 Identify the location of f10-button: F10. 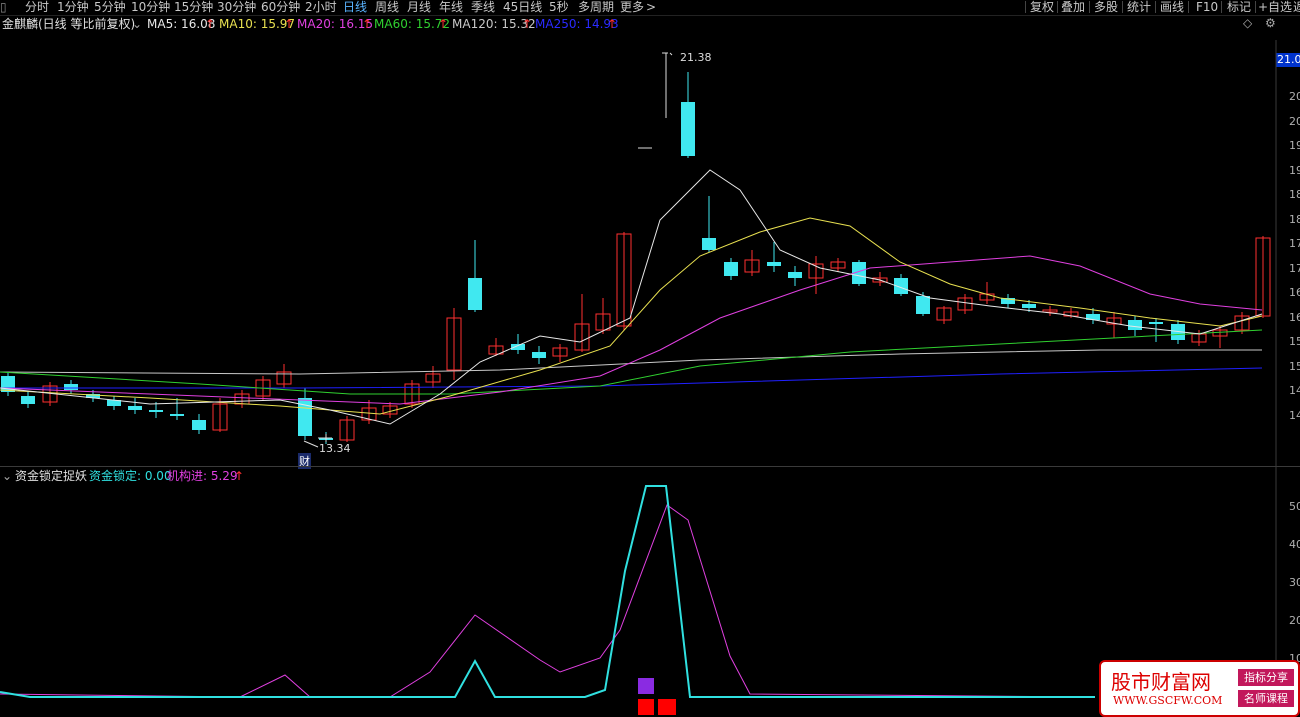
(1207, 7).